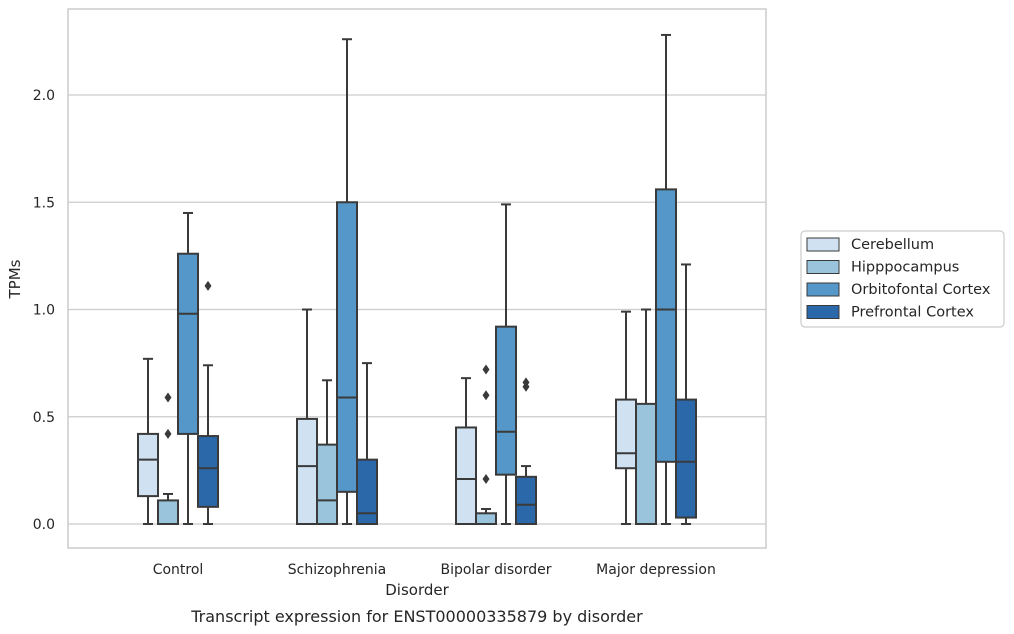 Image resolution: width=1014 pixels, height=634 pixels. I want to click on x-tick-label: Major depression, so click(656, 570).